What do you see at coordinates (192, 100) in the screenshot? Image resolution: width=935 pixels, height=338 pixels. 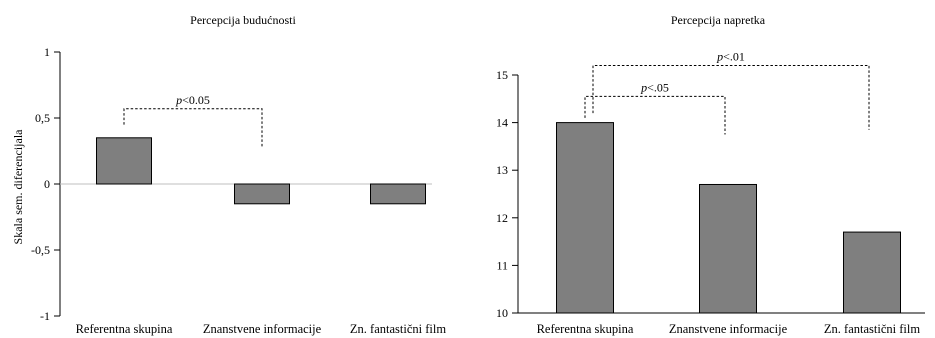 I see `significance-label: p<0.05` at bounding box center [192, 100].